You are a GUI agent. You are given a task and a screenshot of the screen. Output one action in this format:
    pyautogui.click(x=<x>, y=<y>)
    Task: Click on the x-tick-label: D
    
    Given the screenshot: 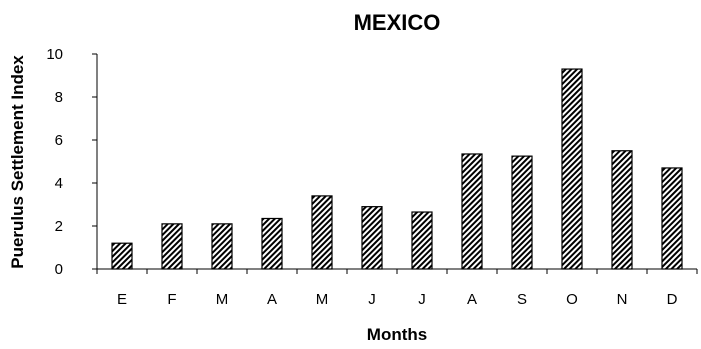 What is the action you would take?
    pyautogui.click(x=672, y=299)
    